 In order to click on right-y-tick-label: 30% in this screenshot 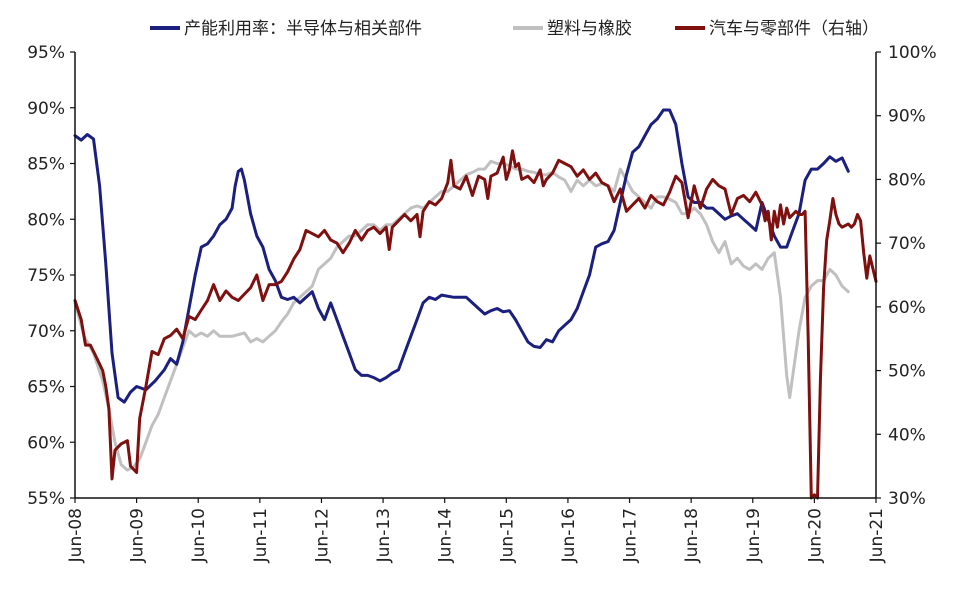, I will do `click(907, 499)`.